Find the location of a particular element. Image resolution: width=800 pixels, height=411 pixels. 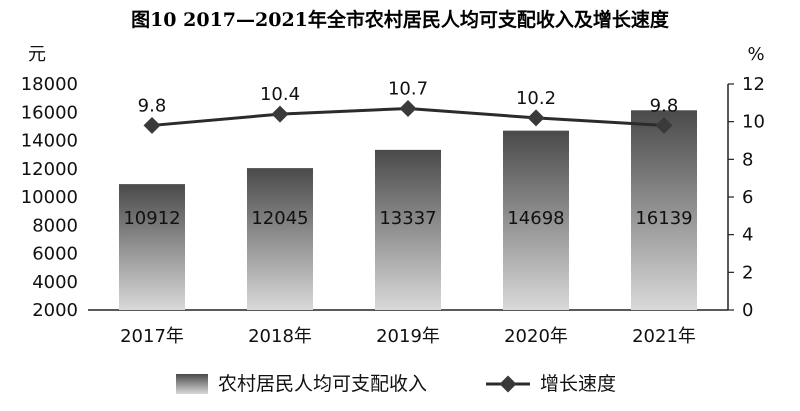

right-tick-label: 6 is located at coordinates (747, 197).